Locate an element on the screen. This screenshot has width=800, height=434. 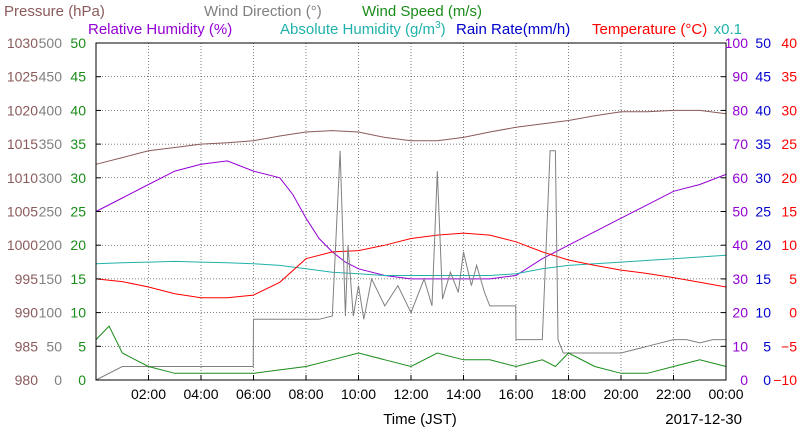
x-tick-label: 00:00 is located at coordinates (725, 394).